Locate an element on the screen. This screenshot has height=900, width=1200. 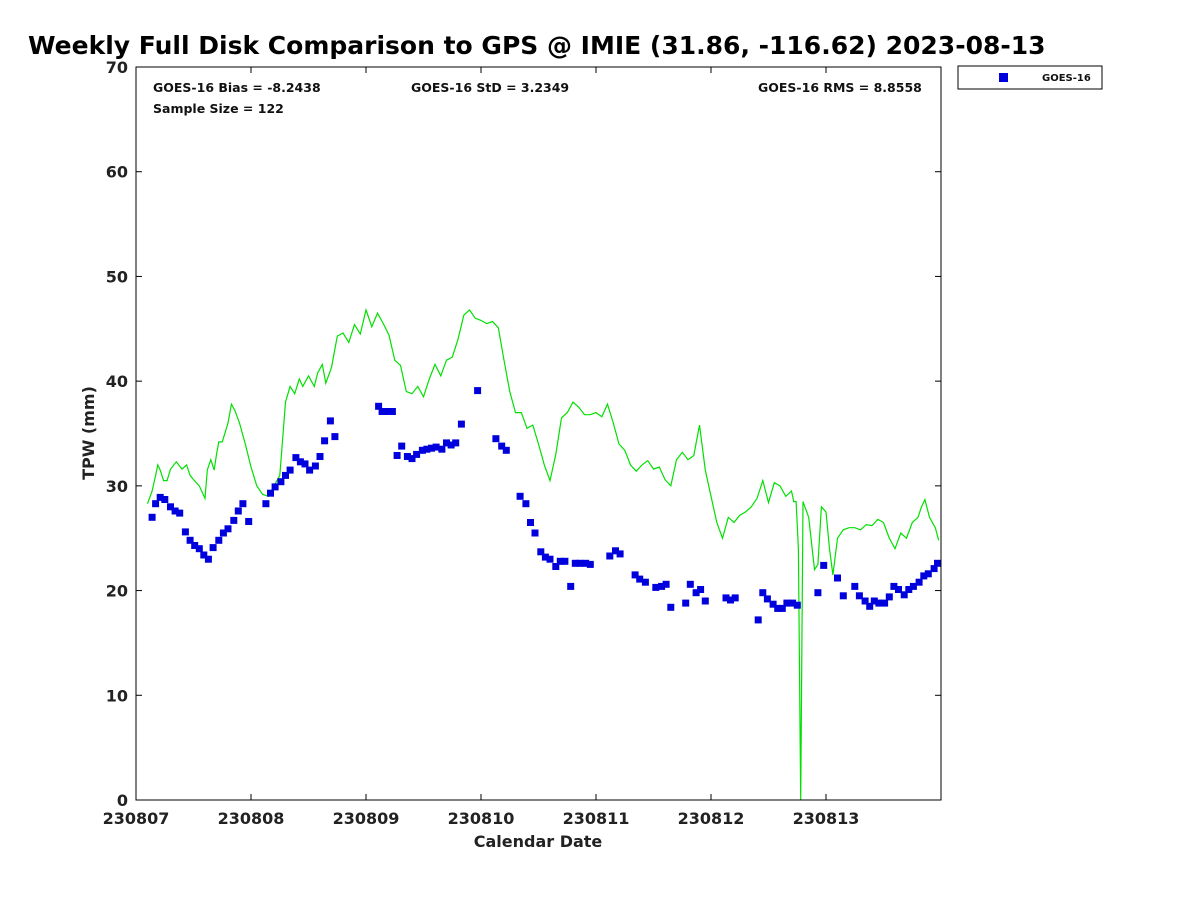
rms-stat: GOES-16 RMS = 8.8558 is located at coordinates (840, 87).